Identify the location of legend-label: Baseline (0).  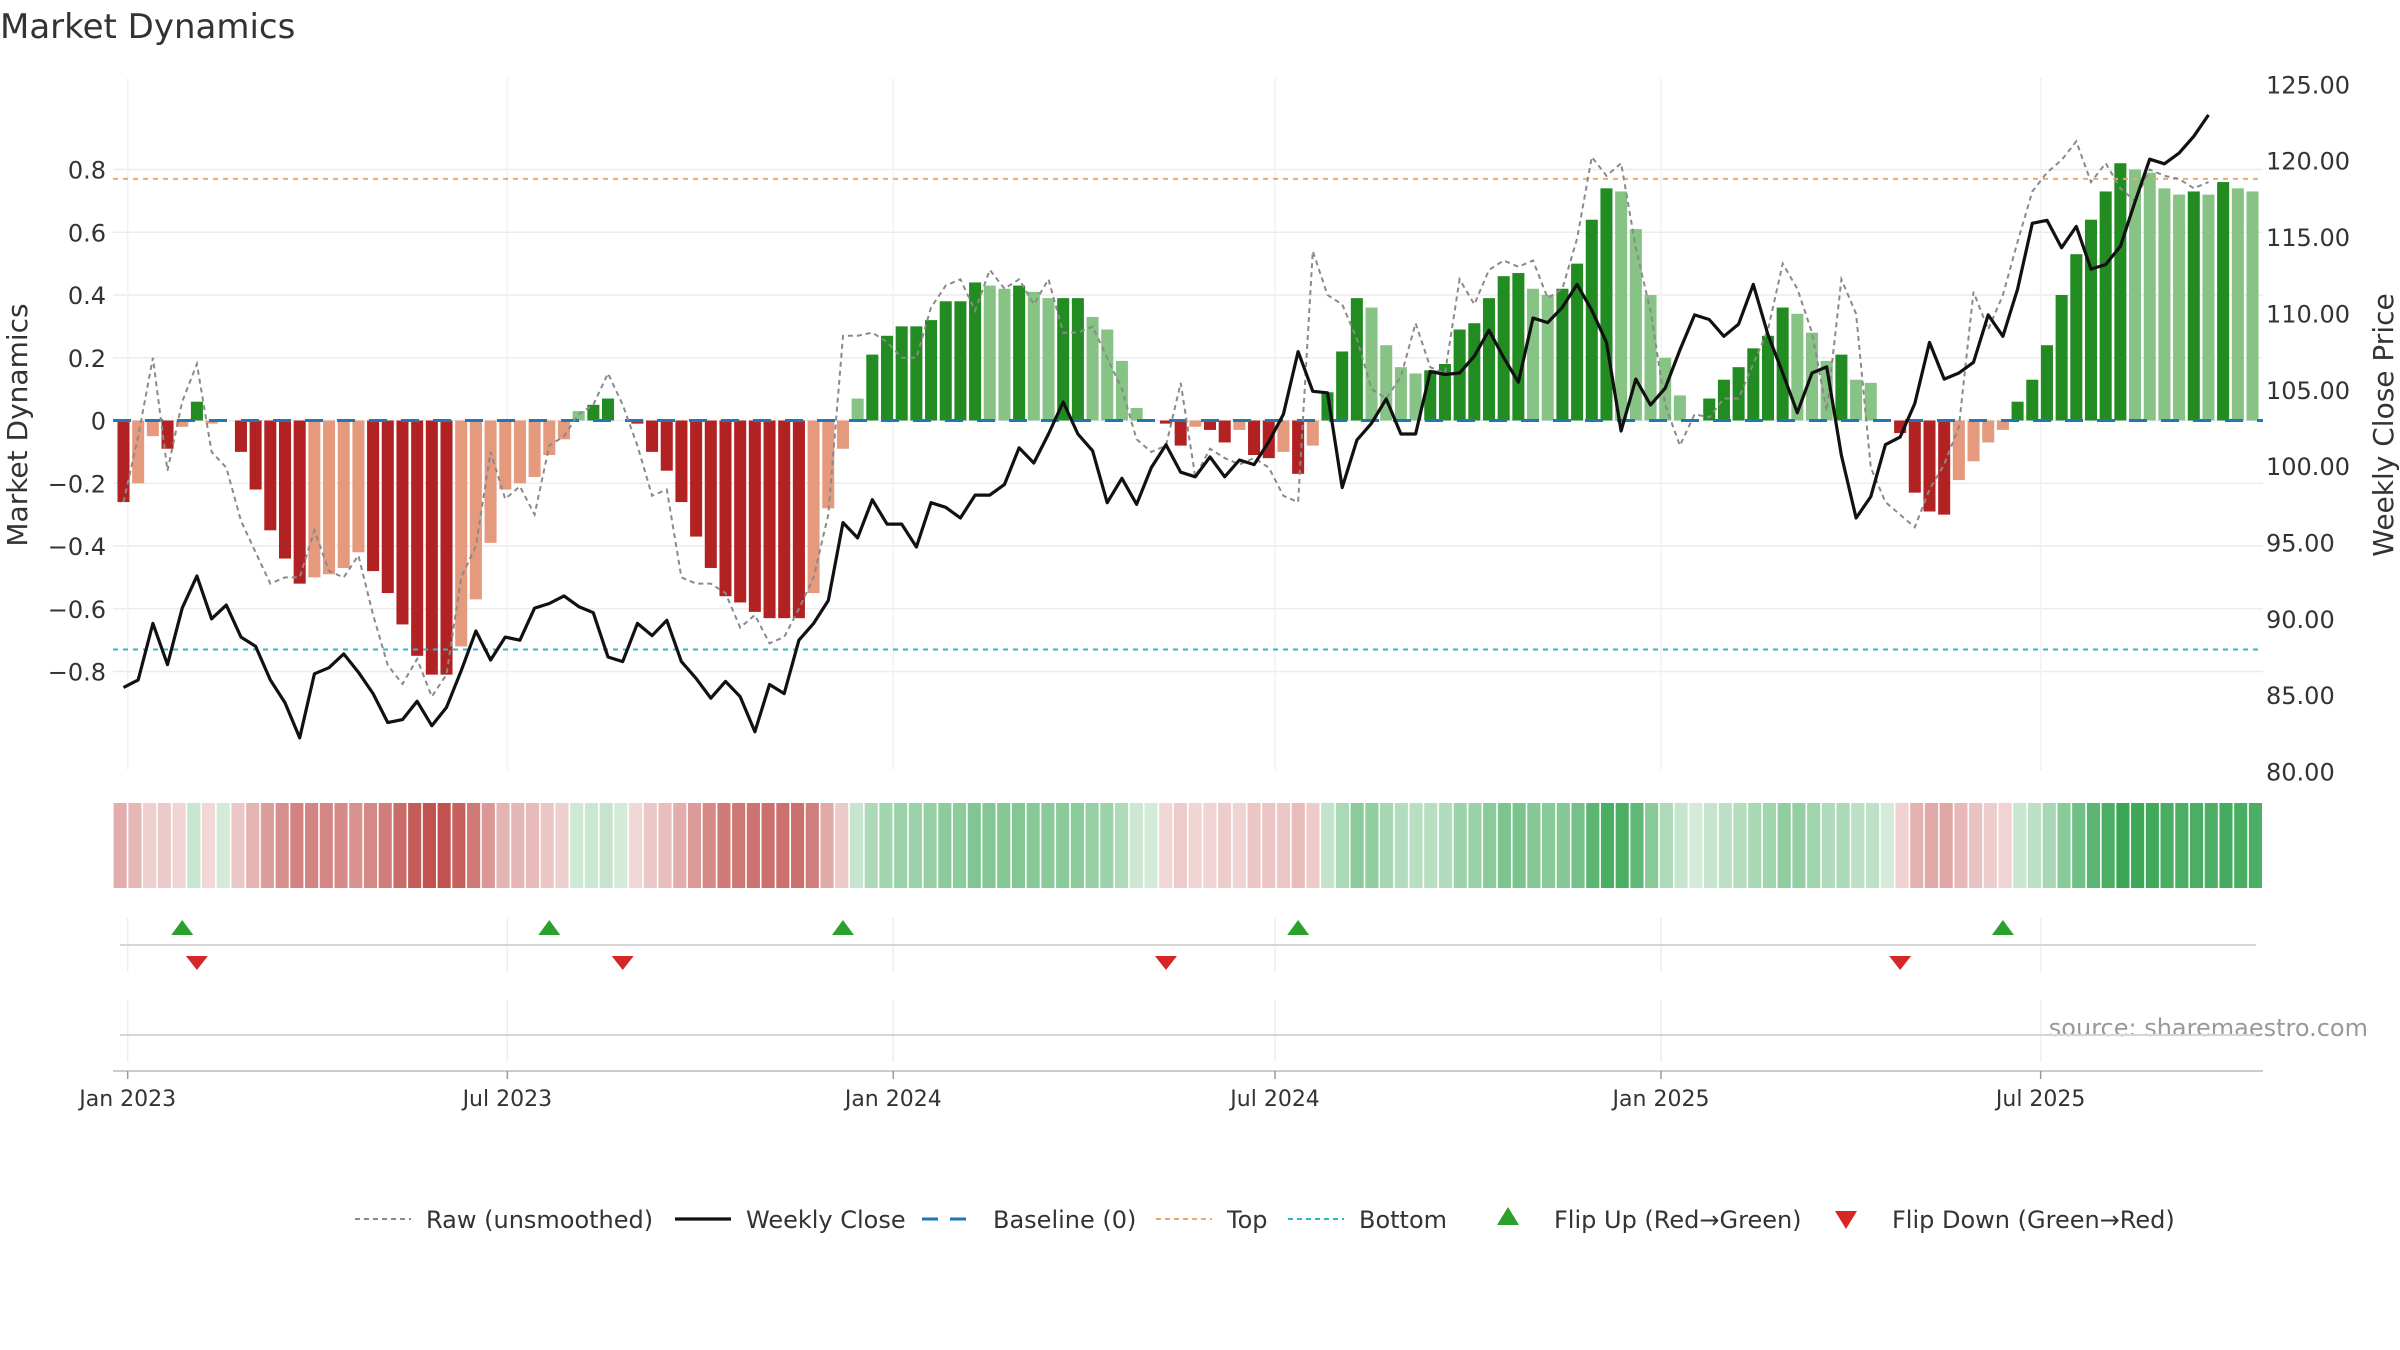
(1064, 1220).